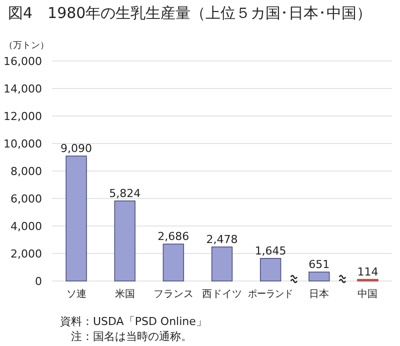 The height and width of the screenshot is (346, 400). What do you see at coordinates (23, 116) in the screenshot?
I see `y-tick-label: 12,000` at bounding box center [23, 116].